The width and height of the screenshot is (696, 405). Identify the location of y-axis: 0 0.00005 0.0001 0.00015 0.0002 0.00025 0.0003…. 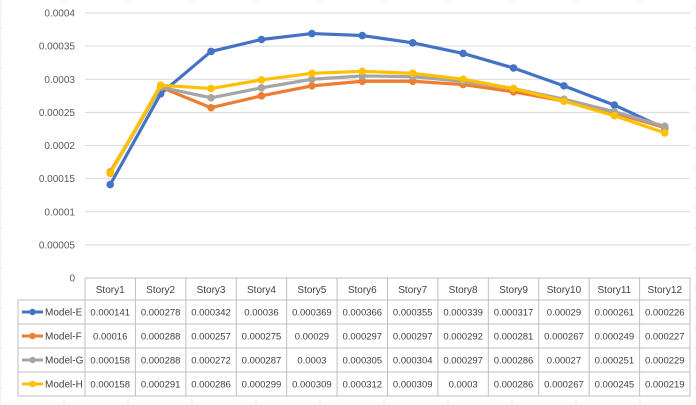
(57, 147).